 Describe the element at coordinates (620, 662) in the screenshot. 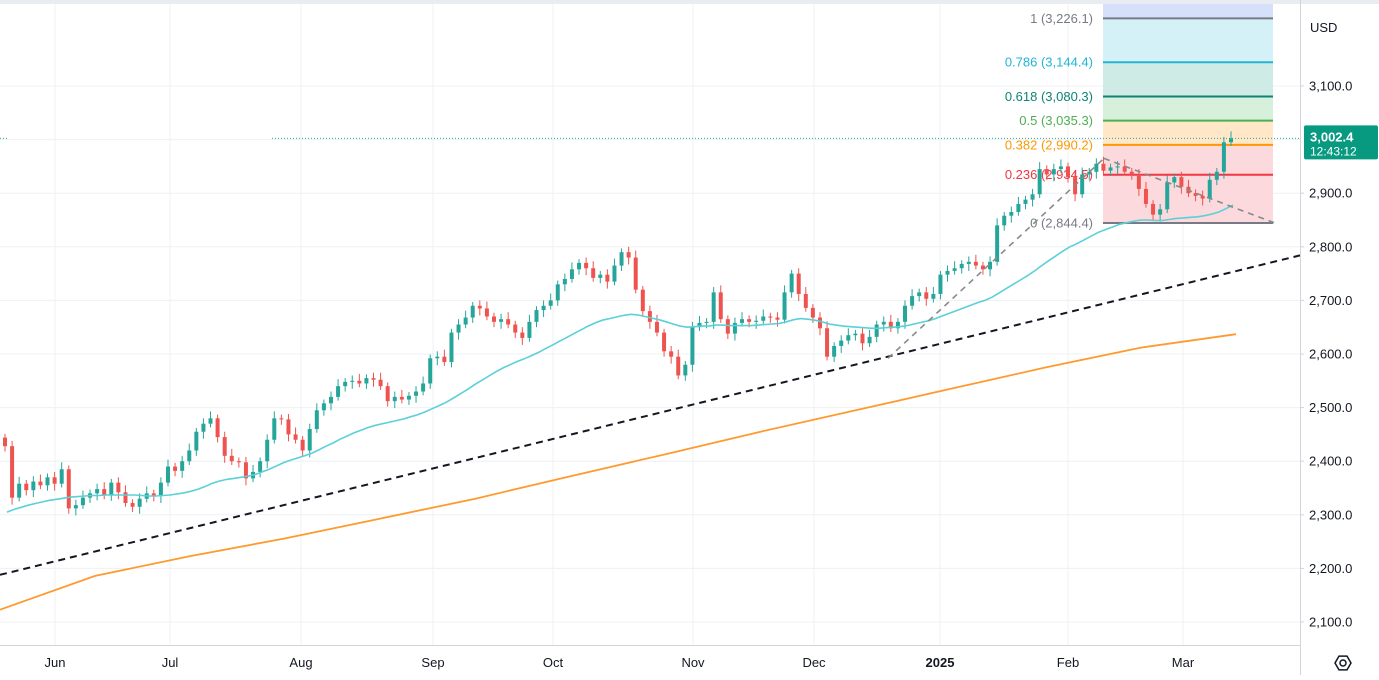

I see `time-axis: Jun Jul Aug Sep Oct Nov Dec 2025 Feb Mar` at that location.